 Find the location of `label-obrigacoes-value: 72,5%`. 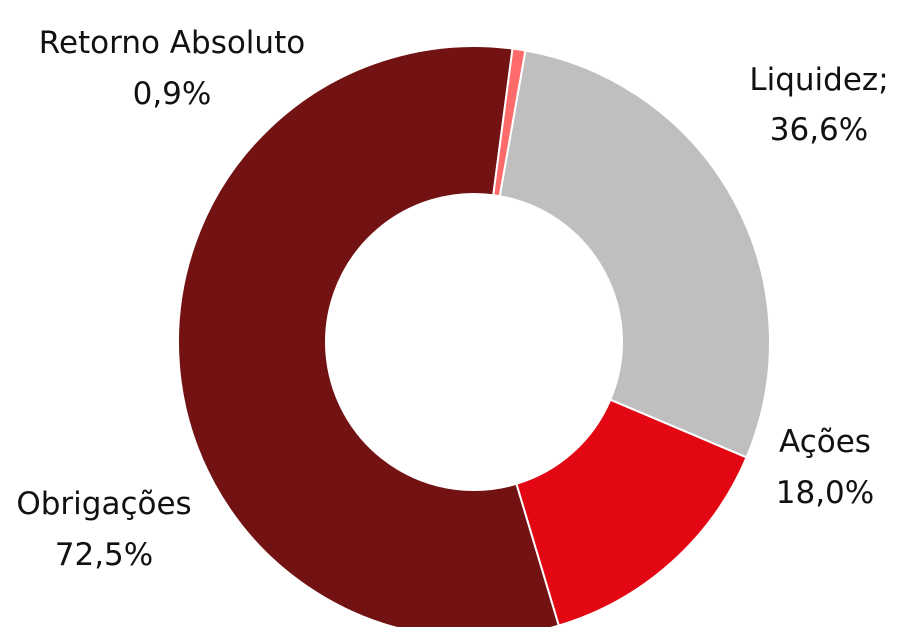

label-obrigacoes-value: 72,5% is located at coordinates (104, 555).